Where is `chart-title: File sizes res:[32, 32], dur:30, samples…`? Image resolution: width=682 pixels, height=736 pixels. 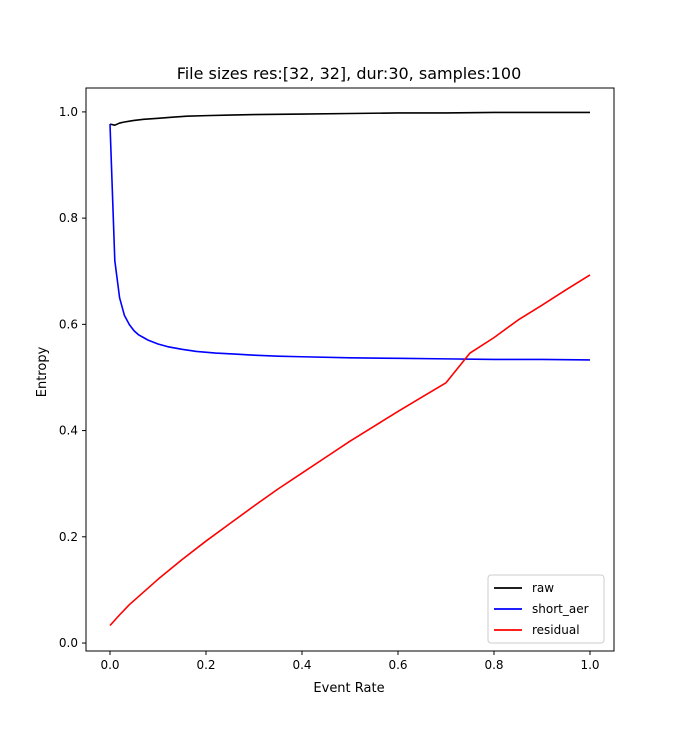 chart-title: File sizes res:[32, 32], dur:30, samples… is located at coordinates (349, 73).